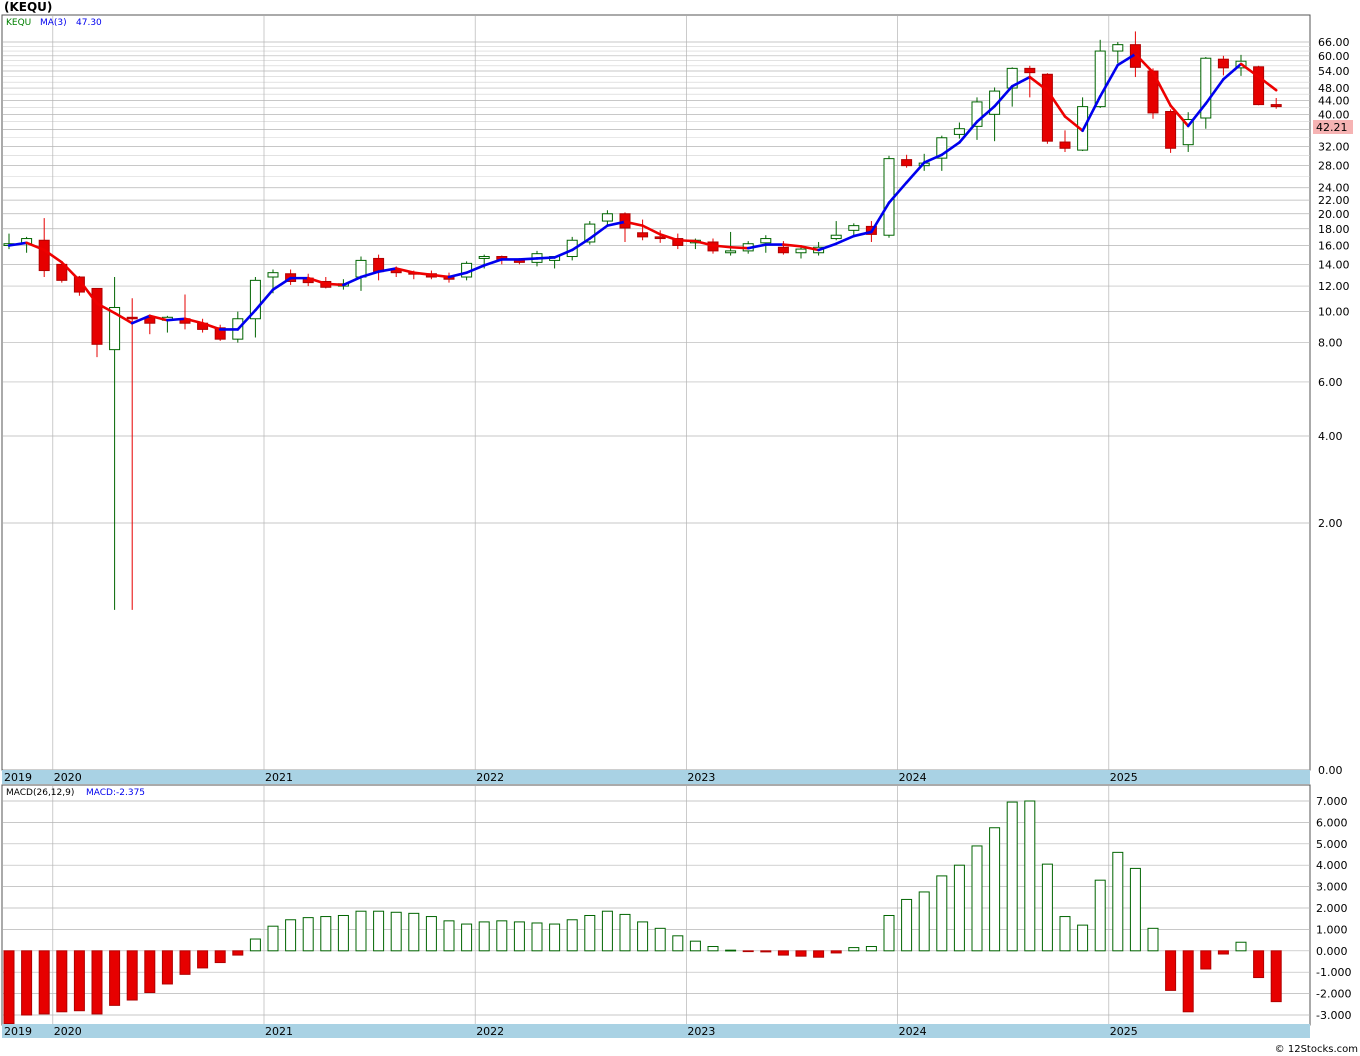 The height and width of the screenshot is (1056, 1360). Describe the element at coordinates (279, 777) in the screenshot. I see `price-year-label: 2021` at that location.